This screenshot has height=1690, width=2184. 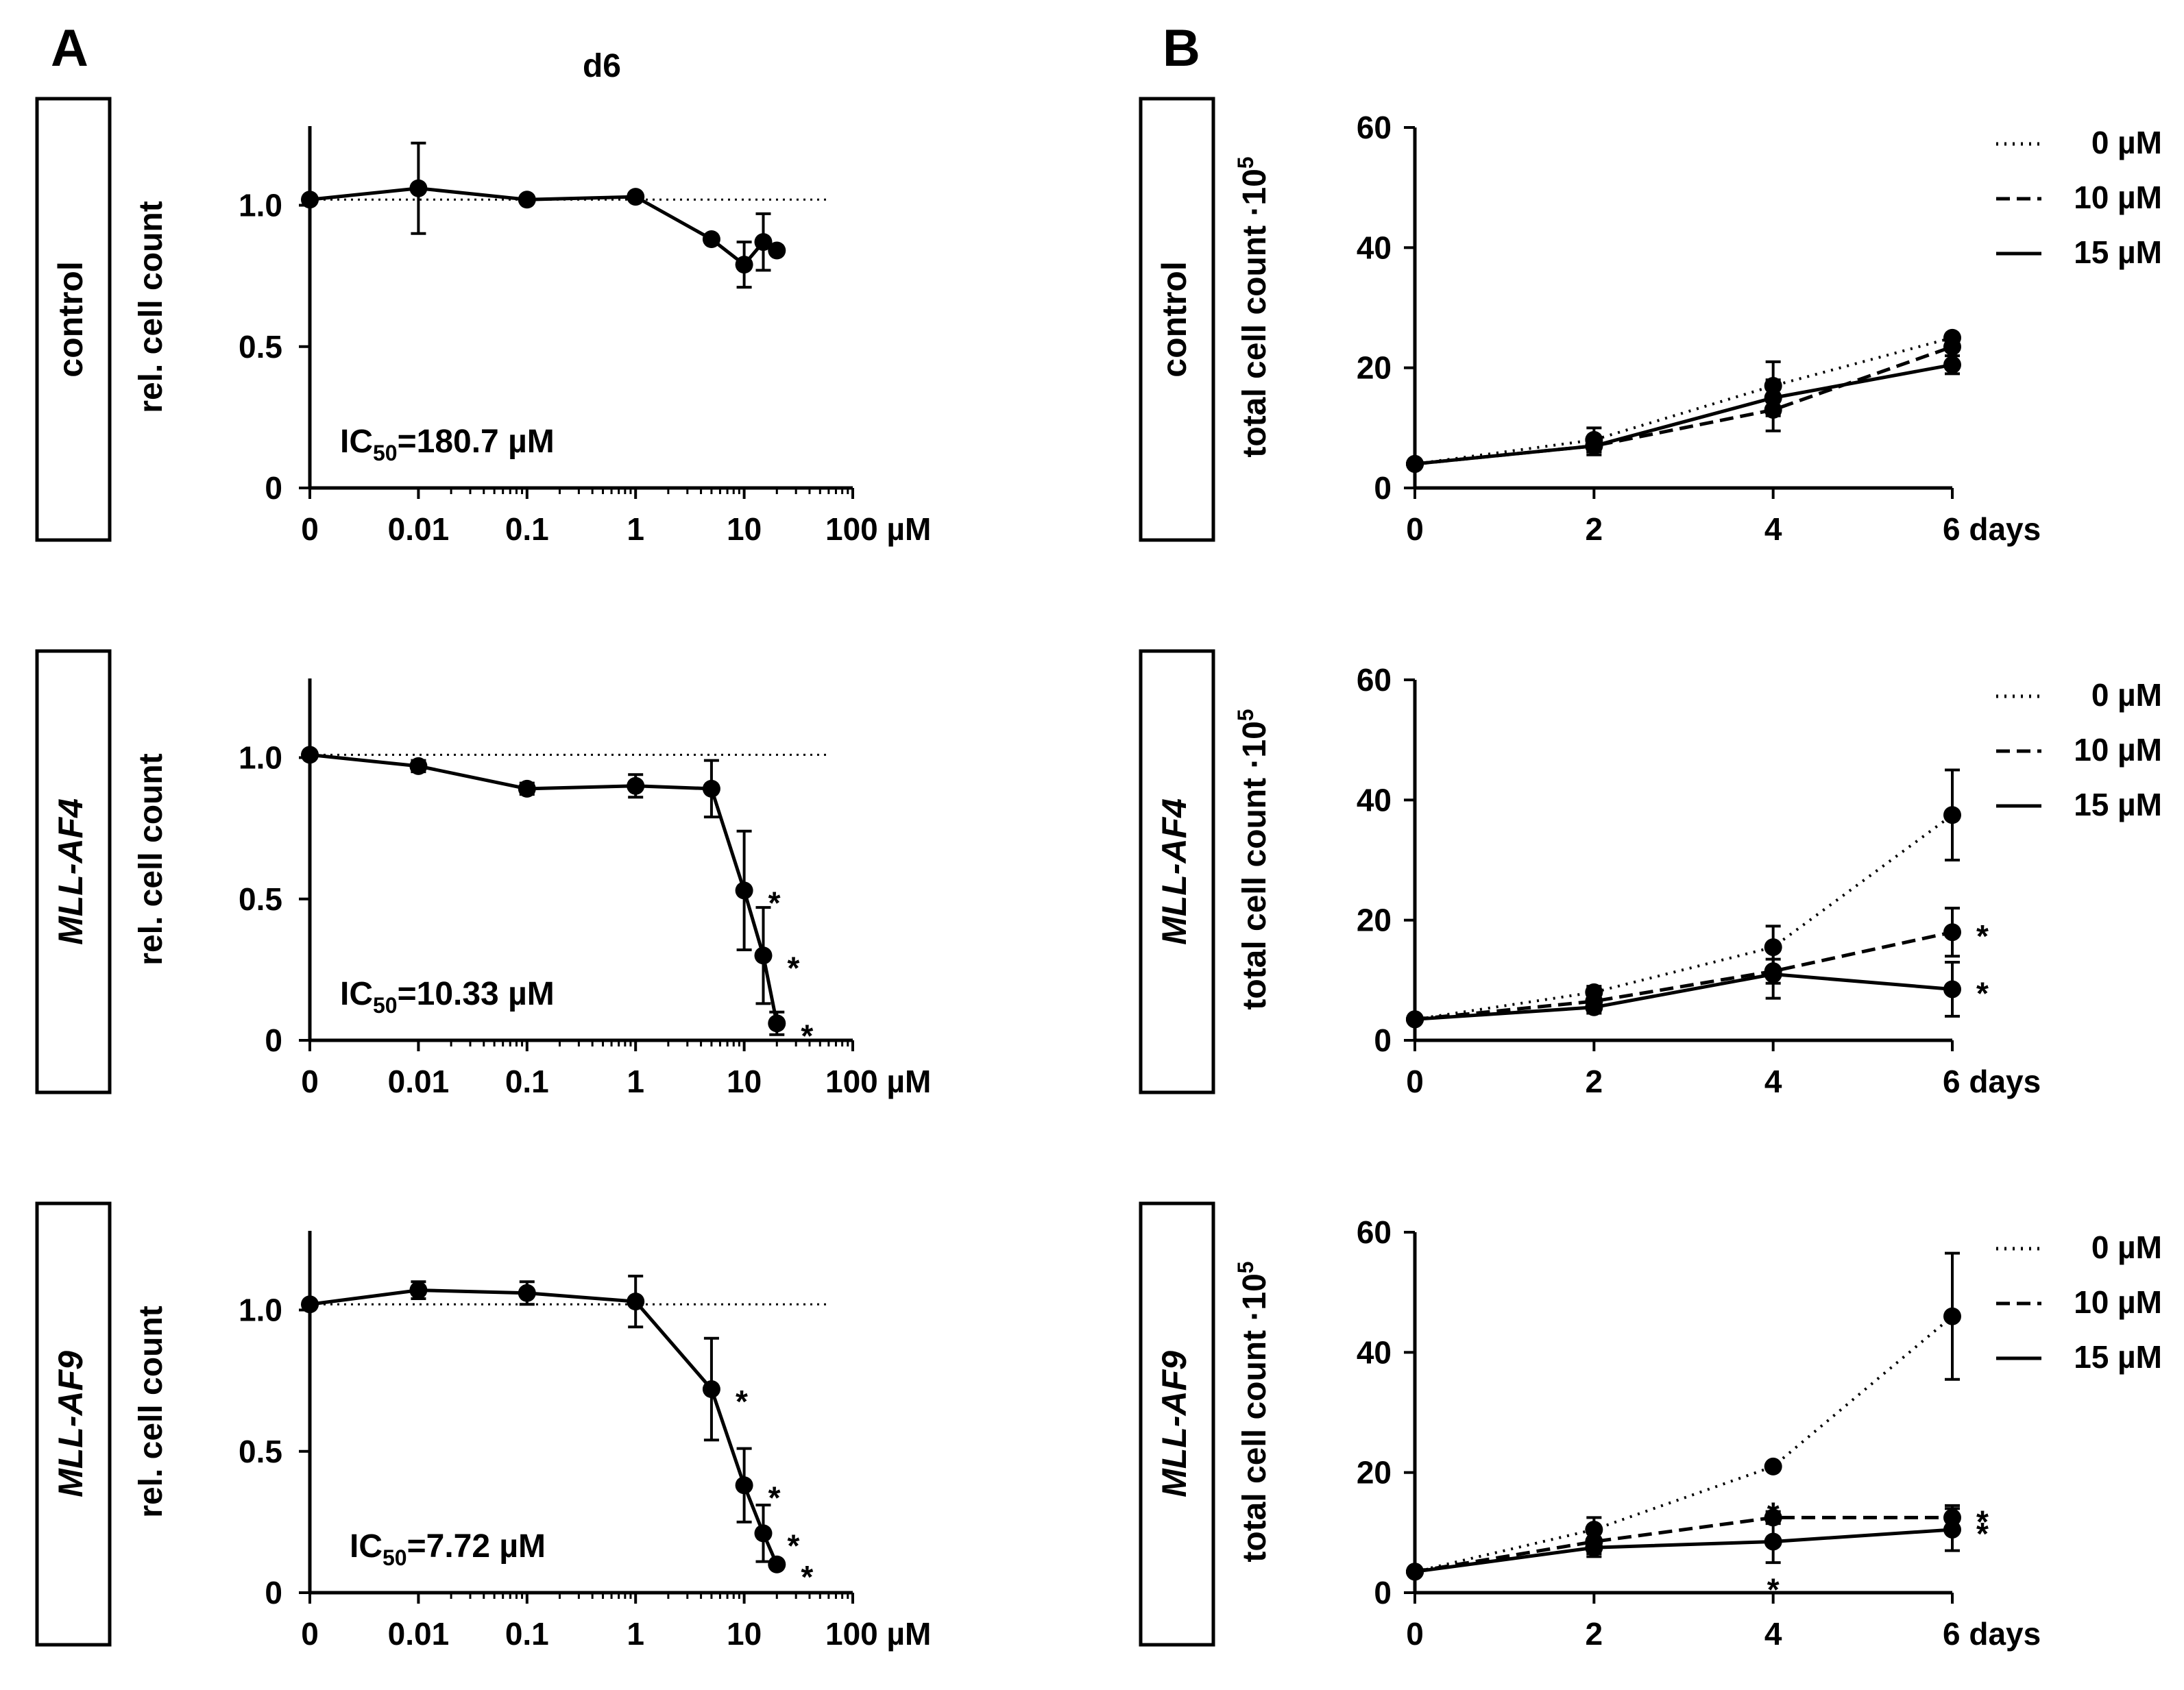 What do you see at coordinates (70, 319) in the screenshot?
I see `row-label: control` at bounding box center [70, 319].